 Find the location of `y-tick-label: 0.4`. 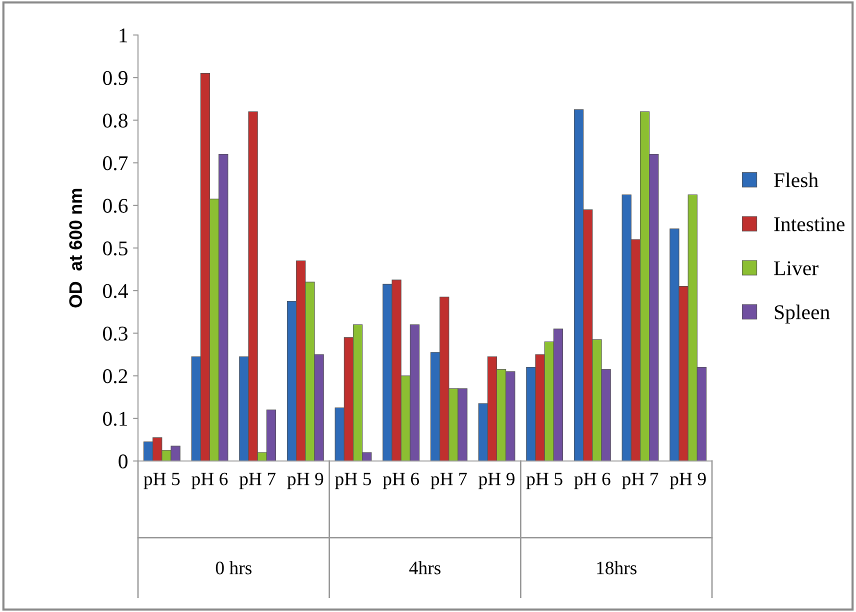

y-tick-label: 0.4 is located at coordinates (115, 291).